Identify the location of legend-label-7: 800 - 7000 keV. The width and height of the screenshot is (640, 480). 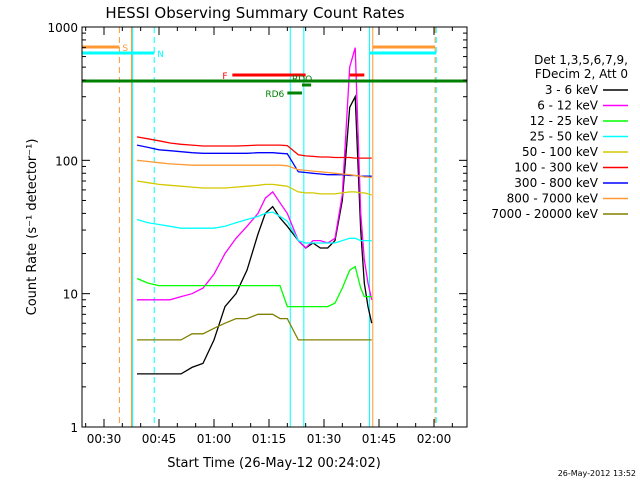
(553, 199).